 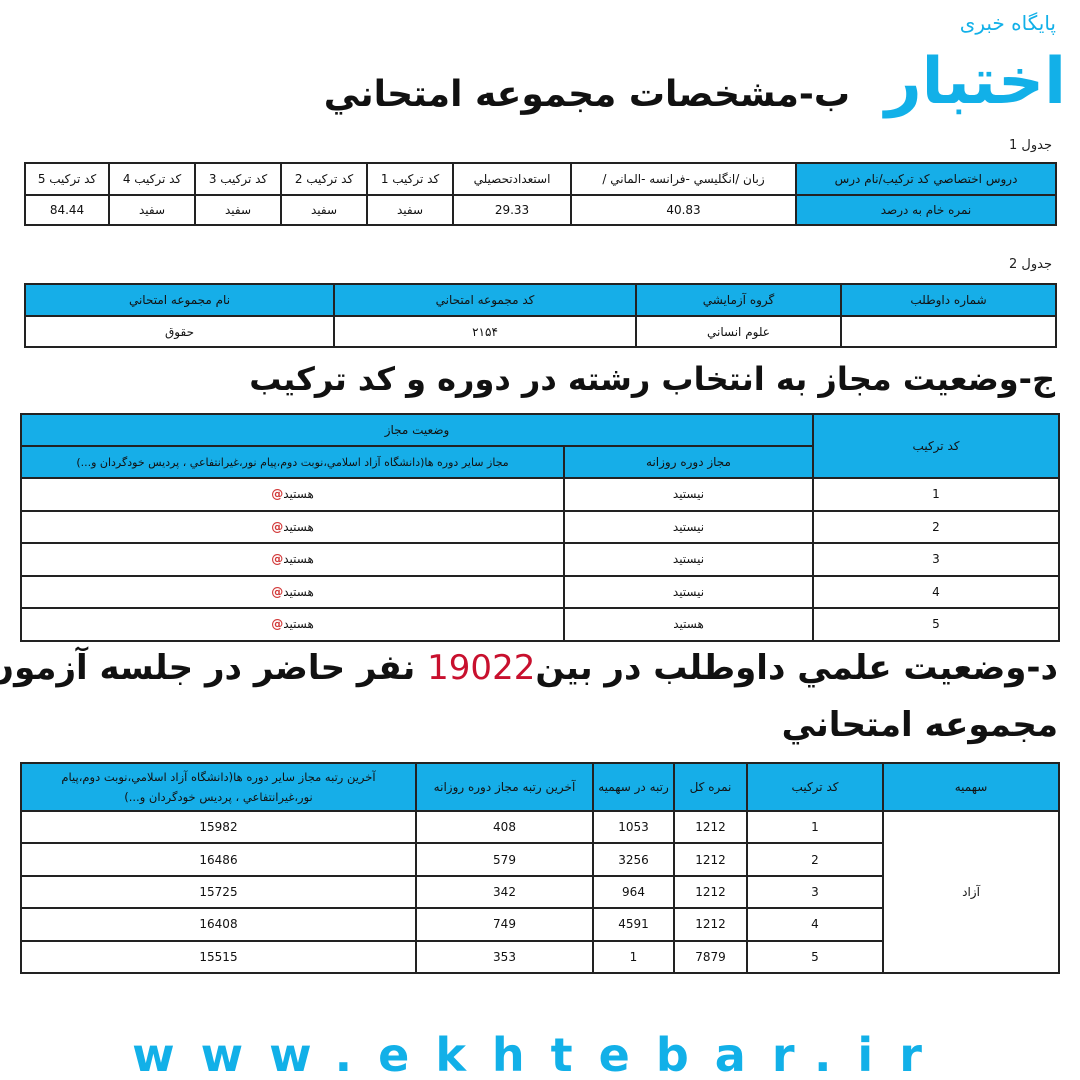 I want to click on table4-cell: 15982, so click(x=218, y=827).